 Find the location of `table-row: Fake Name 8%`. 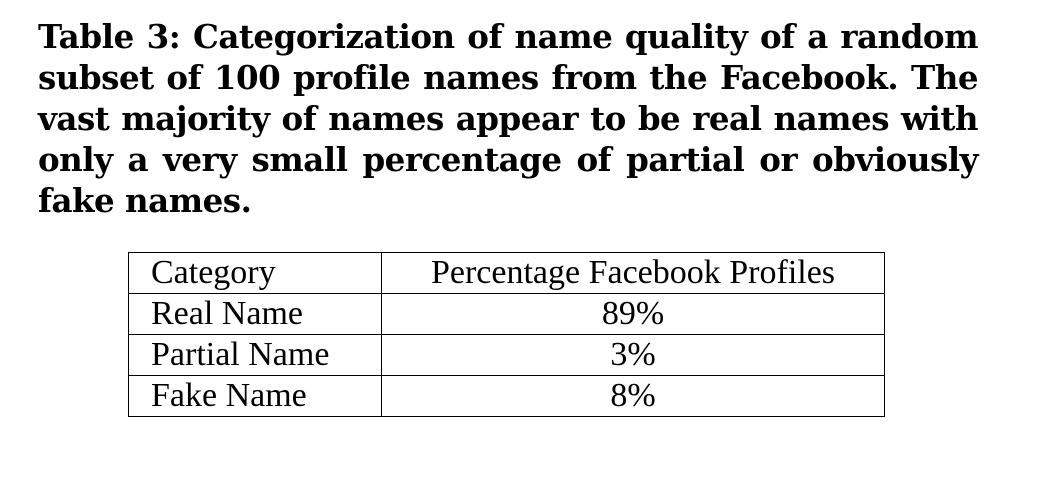

table-row: Fake Name 8% is located at coordinates (506, 396).